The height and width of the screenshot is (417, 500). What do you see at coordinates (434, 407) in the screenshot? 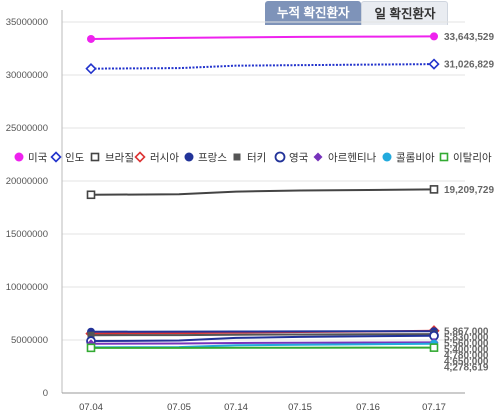
I see `x-tick-label: 07.17` at bounding box center [434, 407].